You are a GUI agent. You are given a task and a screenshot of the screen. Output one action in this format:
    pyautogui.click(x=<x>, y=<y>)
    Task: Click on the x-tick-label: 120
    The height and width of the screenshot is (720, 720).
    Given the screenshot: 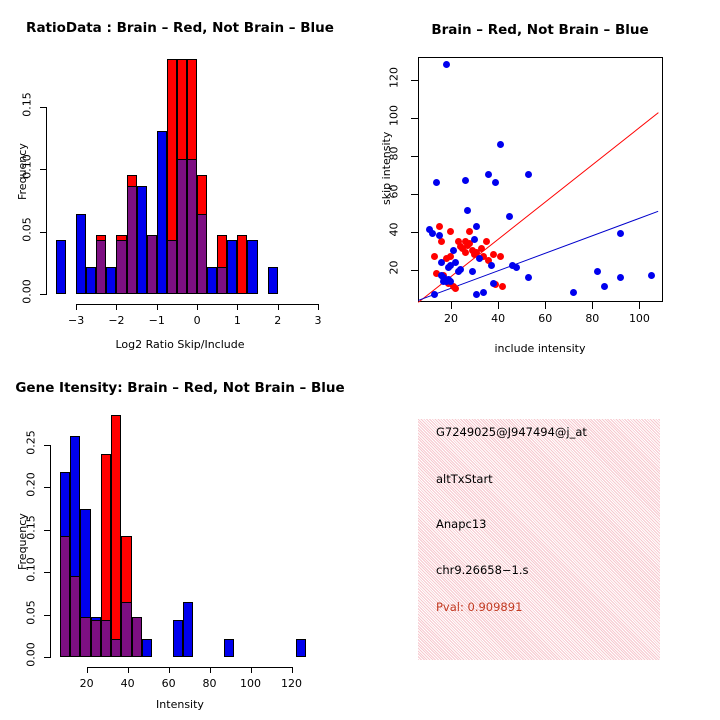 What is the action you would take?
    pyautogui.click(x=291, y=683)
    